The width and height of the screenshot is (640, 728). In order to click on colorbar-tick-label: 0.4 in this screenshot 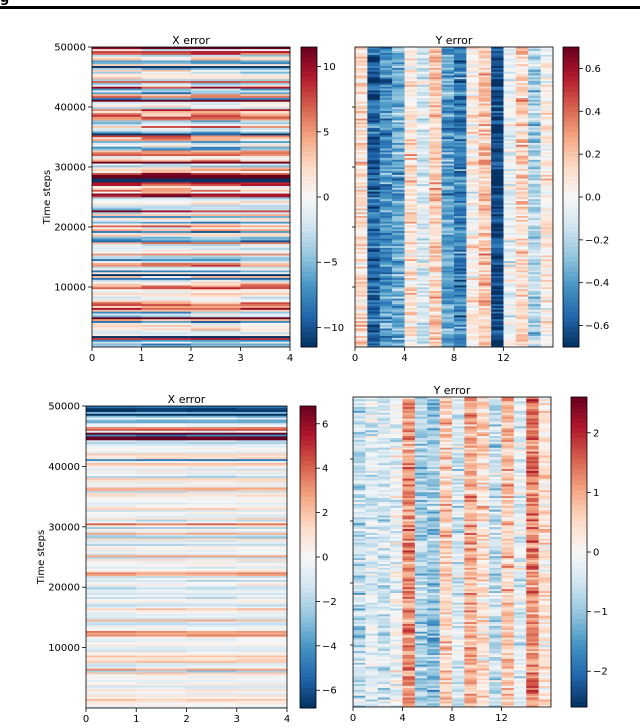, I will do `click(593, 112)`.